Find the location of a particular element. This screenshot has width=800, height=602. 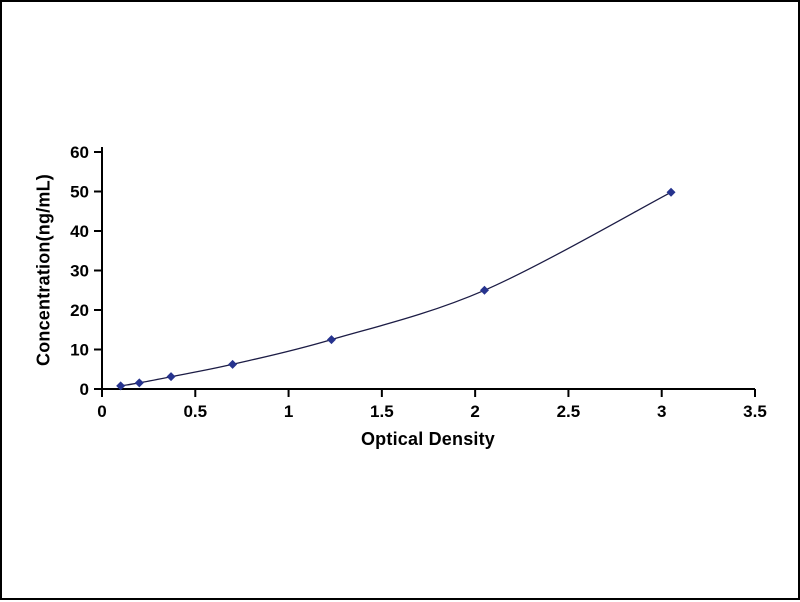

x-tick-label: 3 is located at coordinates (661, 411).